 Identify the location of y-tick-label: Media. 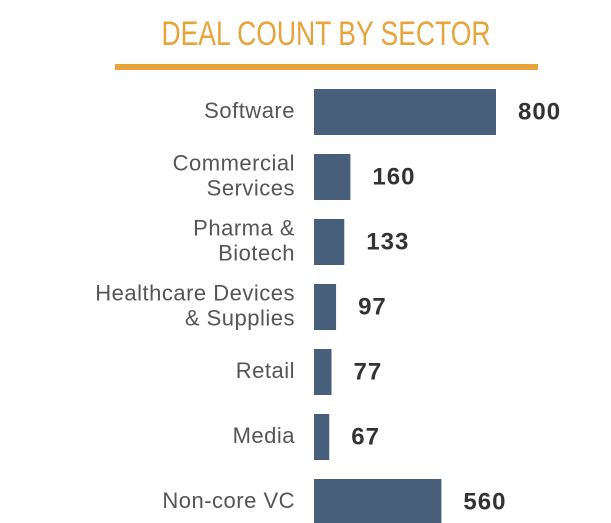
(264, 435).